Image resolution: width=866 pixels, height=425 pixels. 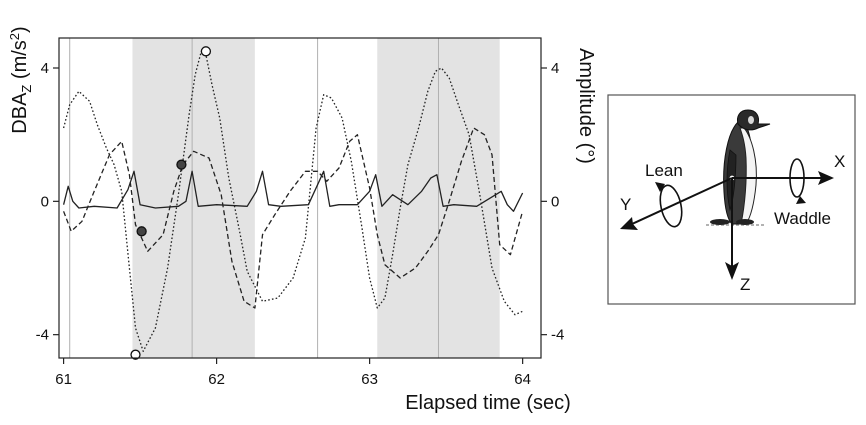 I want to click on event-markers, so click(x=171, y=203).